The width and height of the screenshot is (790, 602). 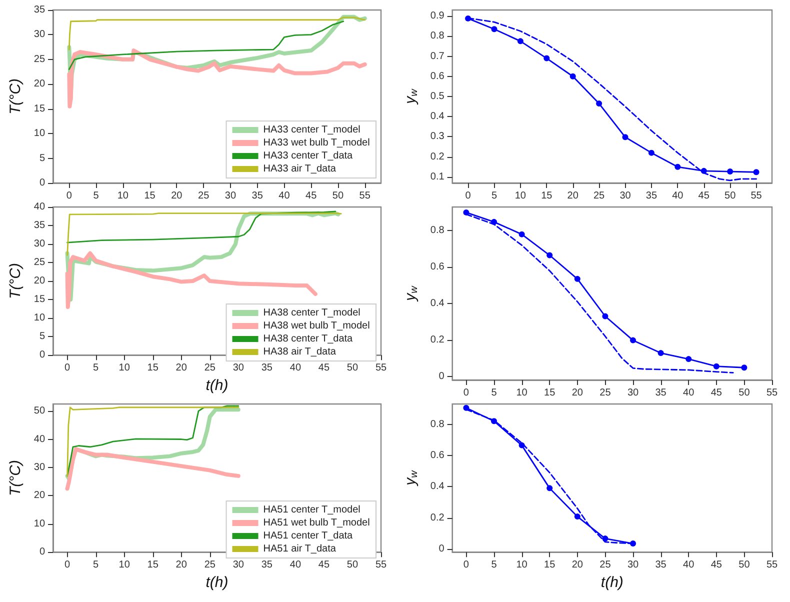 What do you see at coordinates (311, 510) in the screenshot?
I see `legend-label: HA51 center T_model` at bounding box center [311, 510].